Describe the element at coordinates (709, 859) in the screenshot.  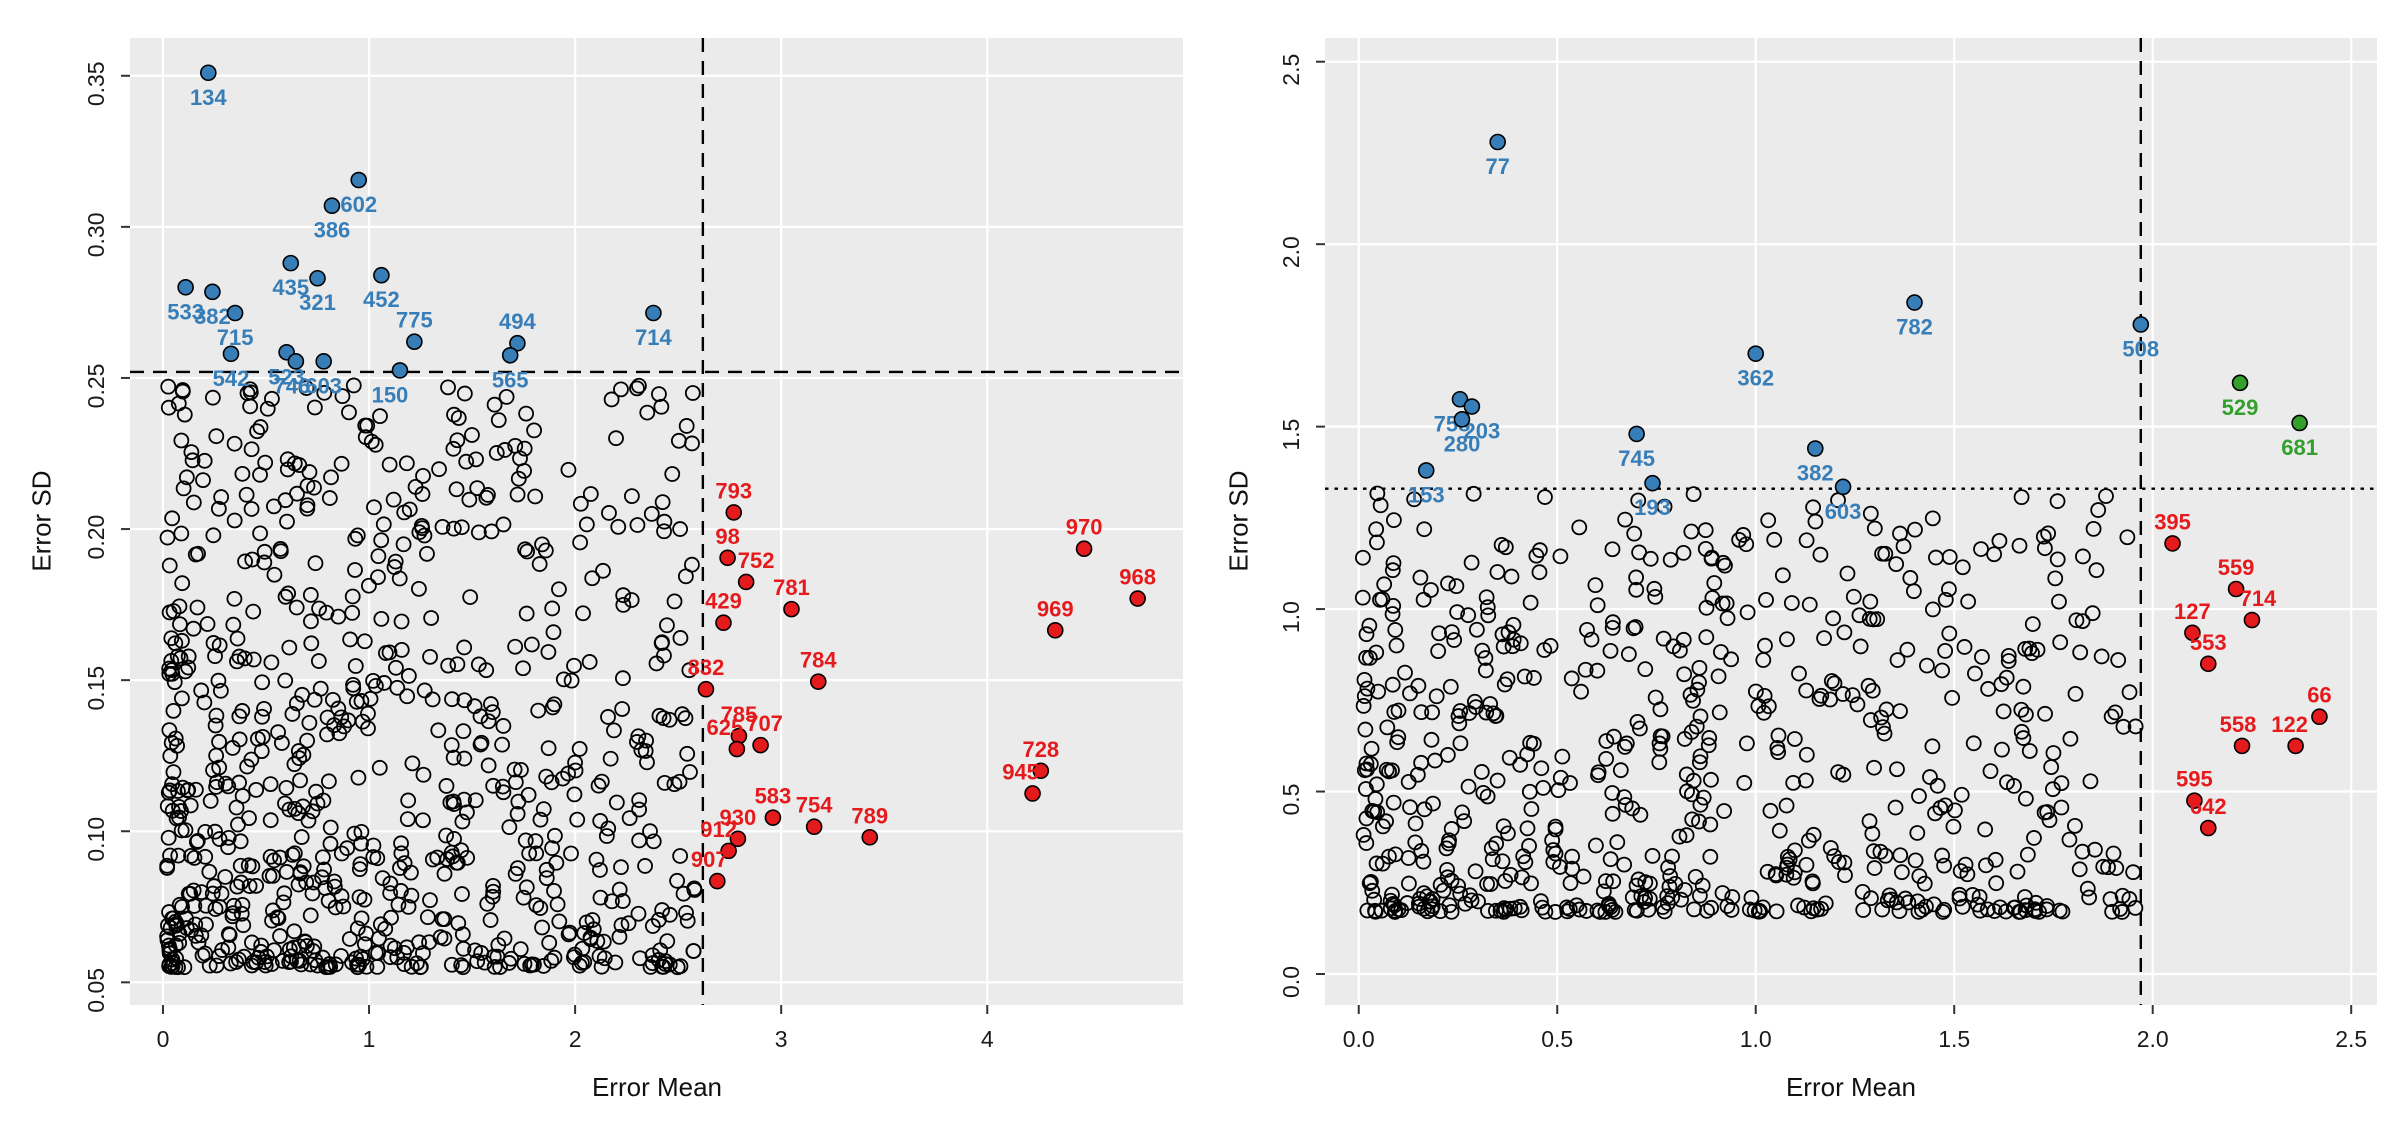
I see `point-label: 907` at that location.